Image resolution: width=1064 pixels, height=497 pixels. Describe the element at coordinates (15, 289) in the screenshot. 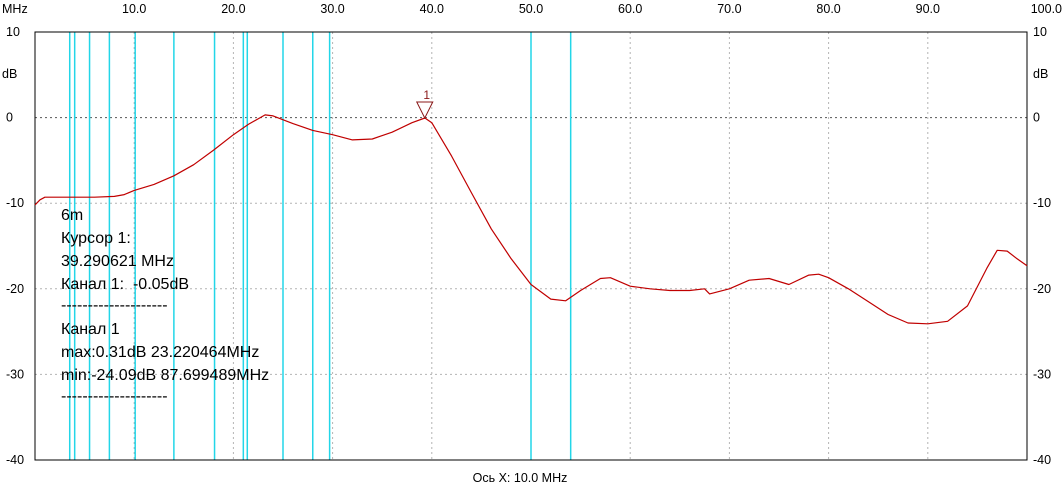

I see `y-tick-label-left: -20` at that location.